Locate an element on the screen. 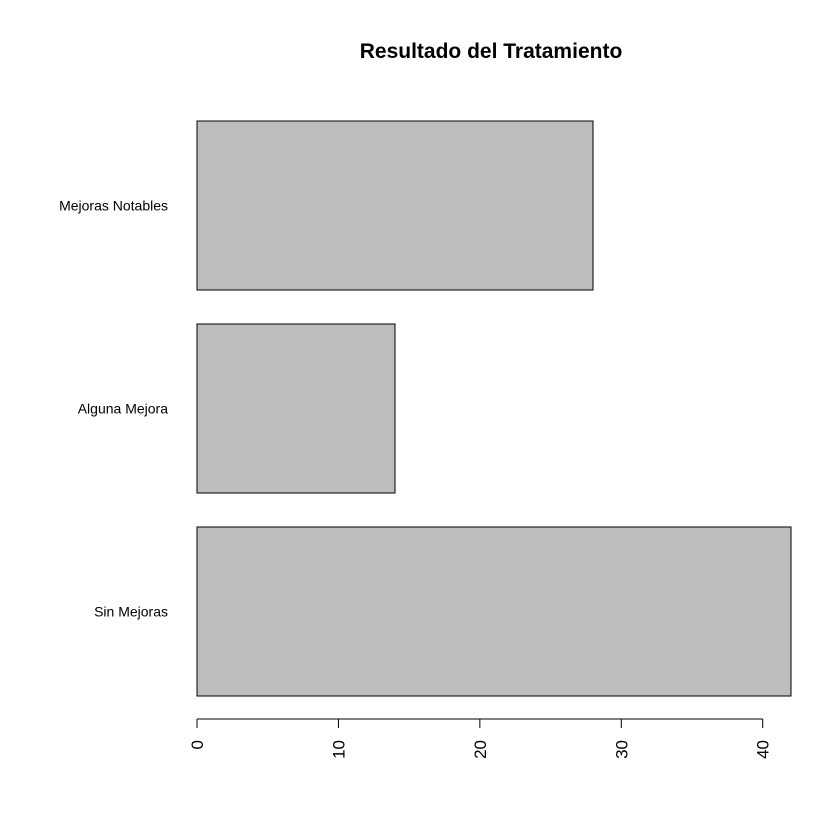 This screenshot has height=840, width=840. category-label: Sin Mejoras is located at coordinates (131, 612).